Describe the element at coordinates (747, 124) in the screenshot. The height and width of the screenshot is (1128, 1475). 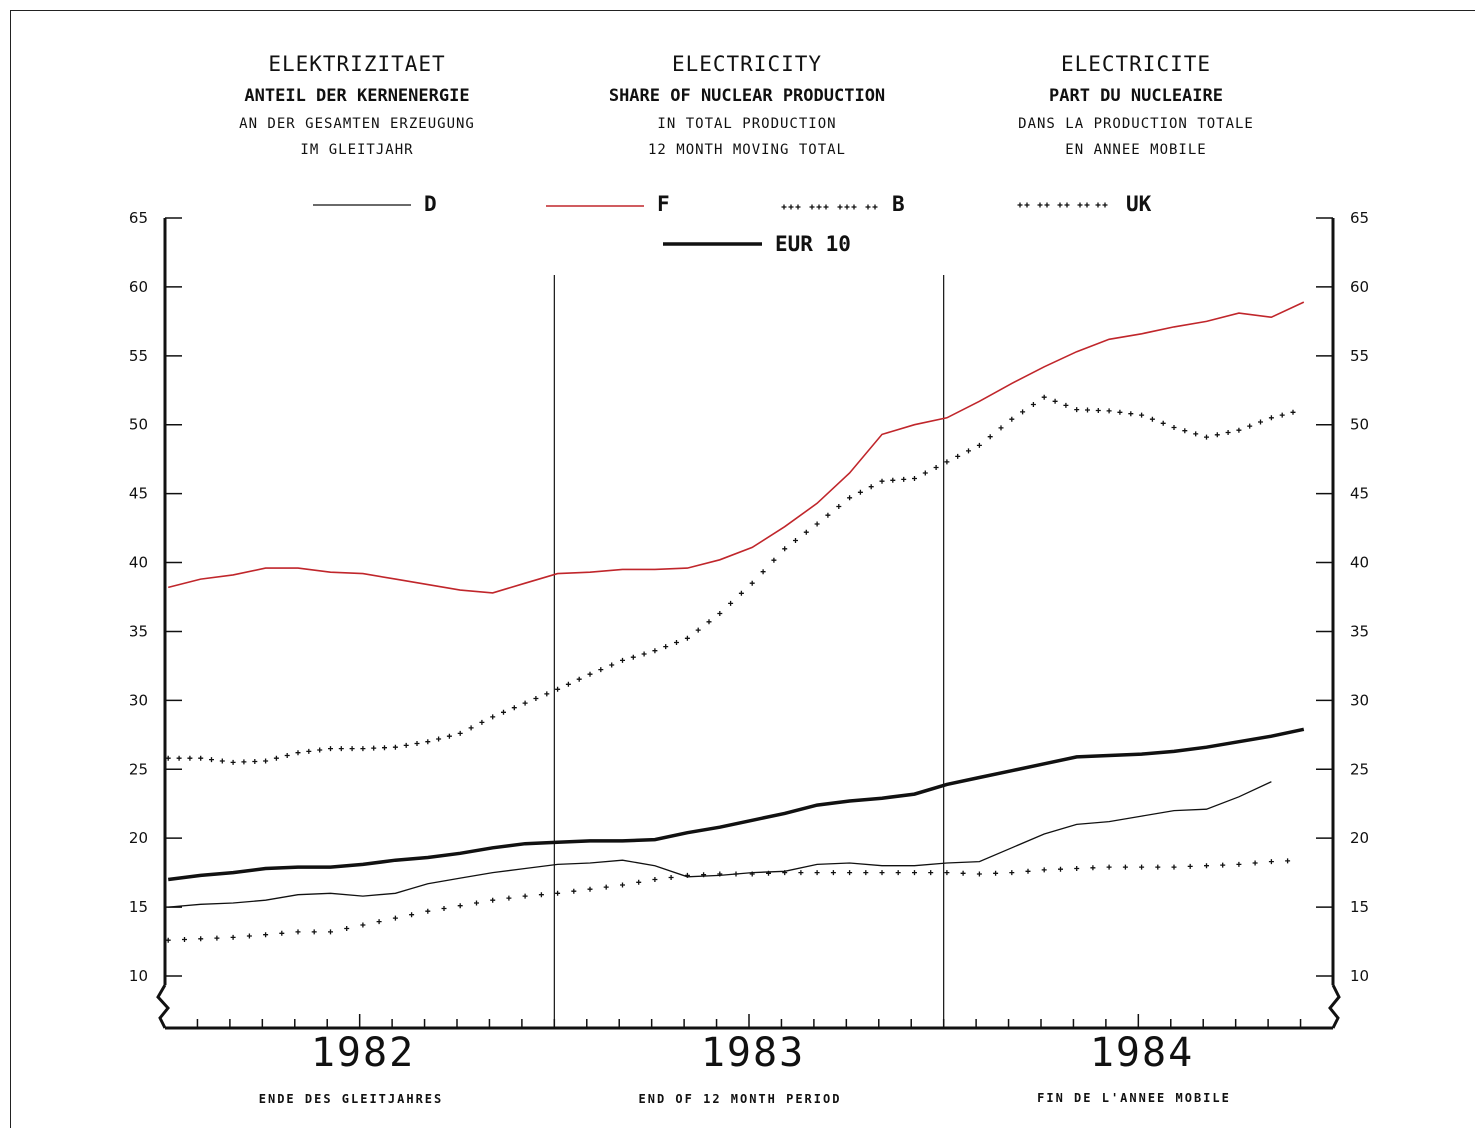
I see `header-english-line3: IN TOTAL PRODUCTION` at that location.